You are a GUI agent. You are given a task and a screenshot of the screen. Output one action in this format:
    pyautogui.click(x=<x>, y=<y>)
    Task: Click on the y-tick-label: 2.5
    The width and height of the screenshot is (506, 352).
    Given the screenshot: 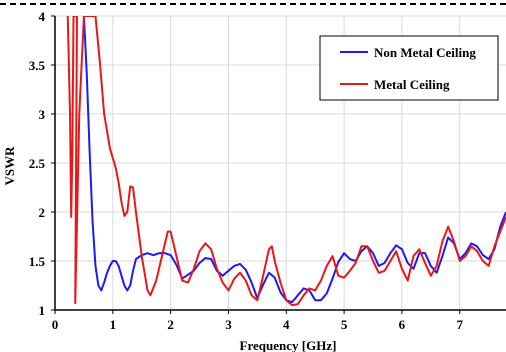 What is the action you would take?
    pyautogui.click(x=37, y=163)
    